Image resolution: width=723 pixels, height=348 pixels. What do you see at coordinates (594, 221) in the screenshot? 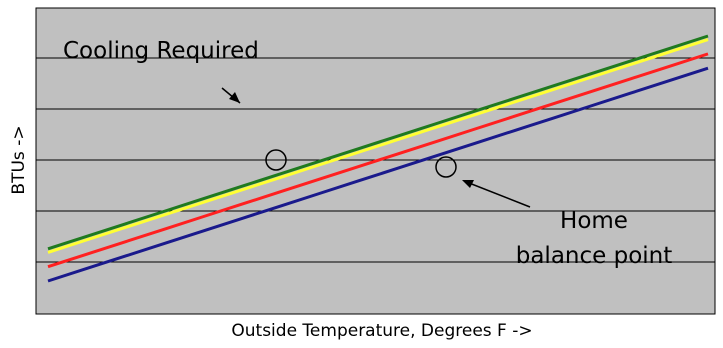
I see `balance-point-label-line1: Home` at bounding box center [594, 221].